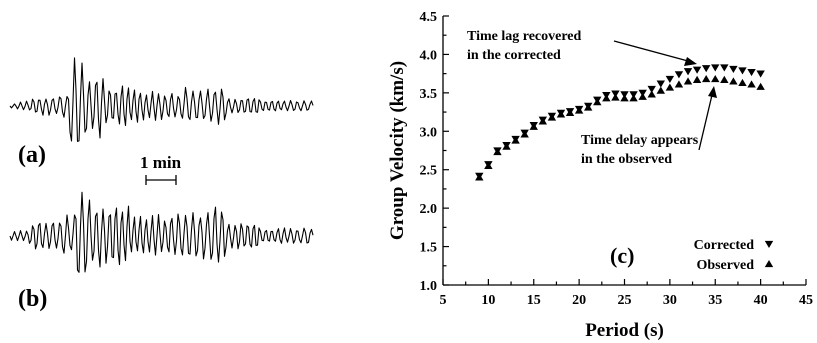  What do you see at coordinates (649, 126) in the screenshot?
I see `annotation-time-delay: Time delay appears in the observed` at bounding box center [649, 126].